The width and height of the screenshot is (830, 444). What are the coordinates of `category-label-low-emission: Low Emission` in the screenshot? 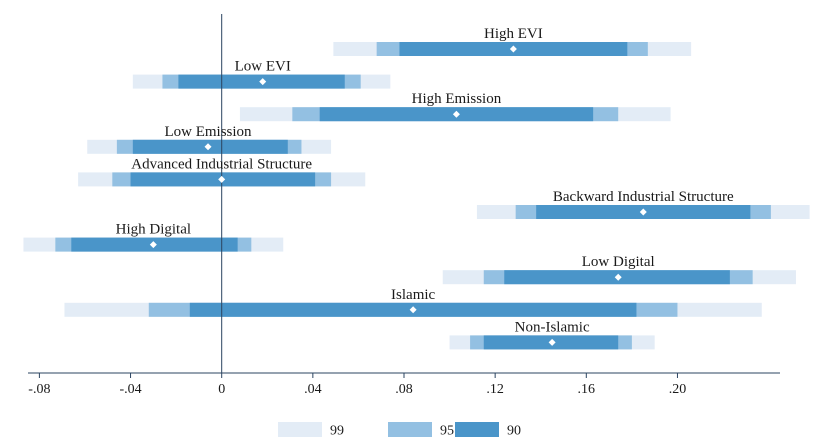 It's located at (208, 132).